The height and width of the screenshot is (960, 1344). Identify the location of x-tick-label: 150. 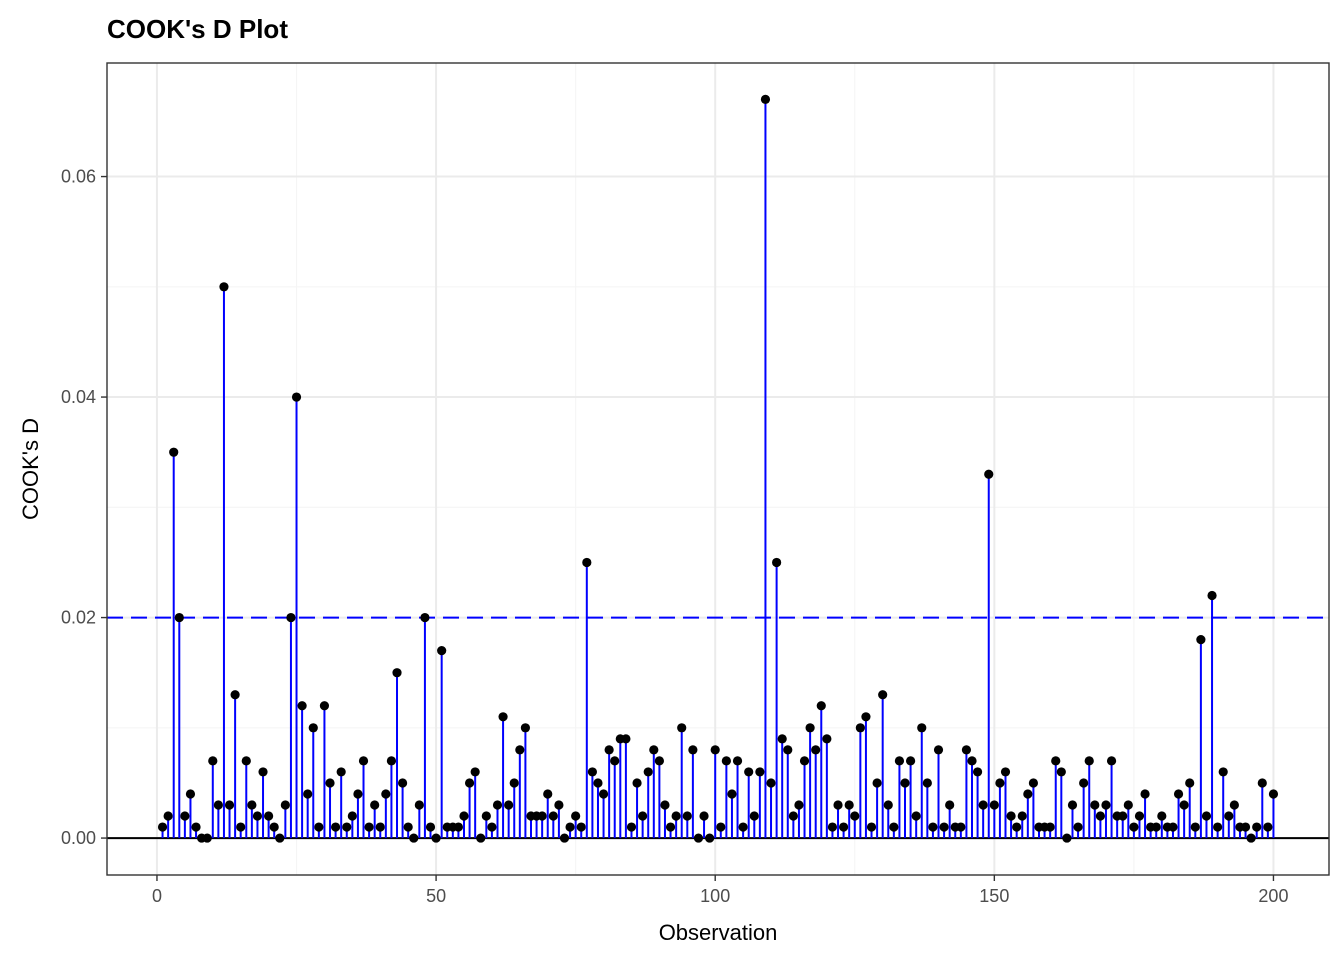
(994, 896).